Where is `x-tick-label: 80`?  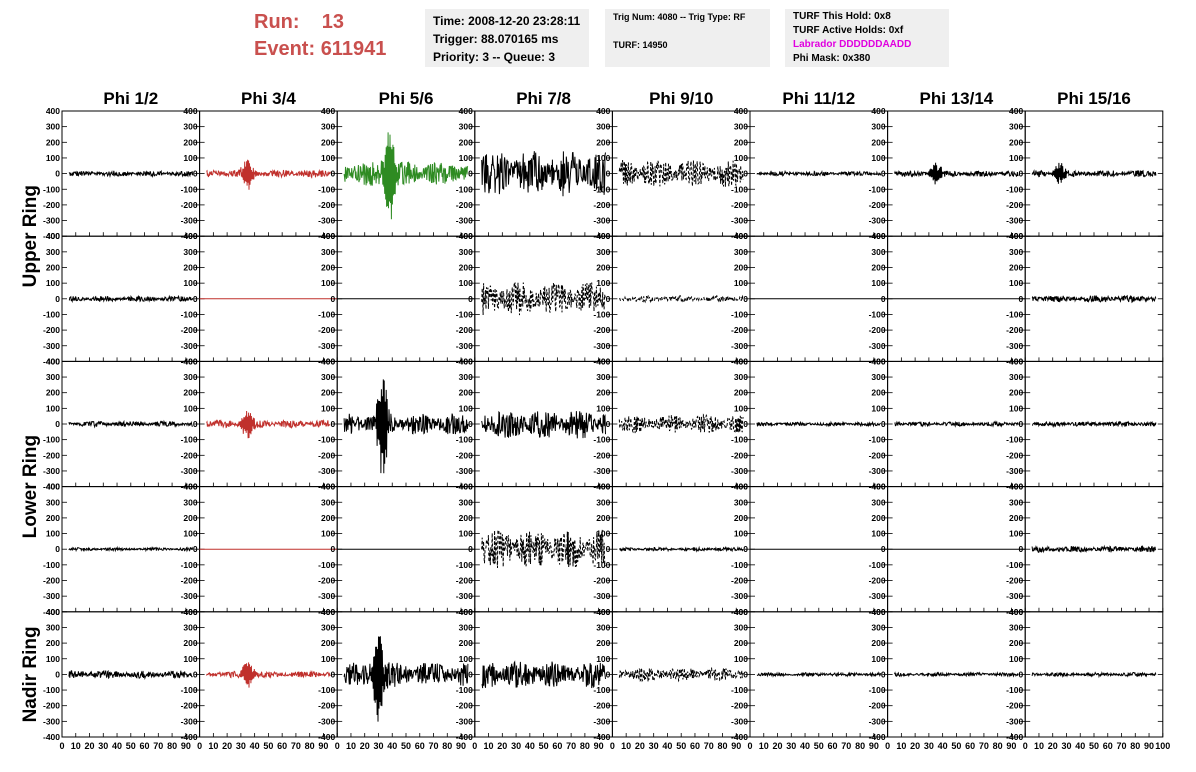 x-tick-label: 80 is located at coordinates (1135, 746).